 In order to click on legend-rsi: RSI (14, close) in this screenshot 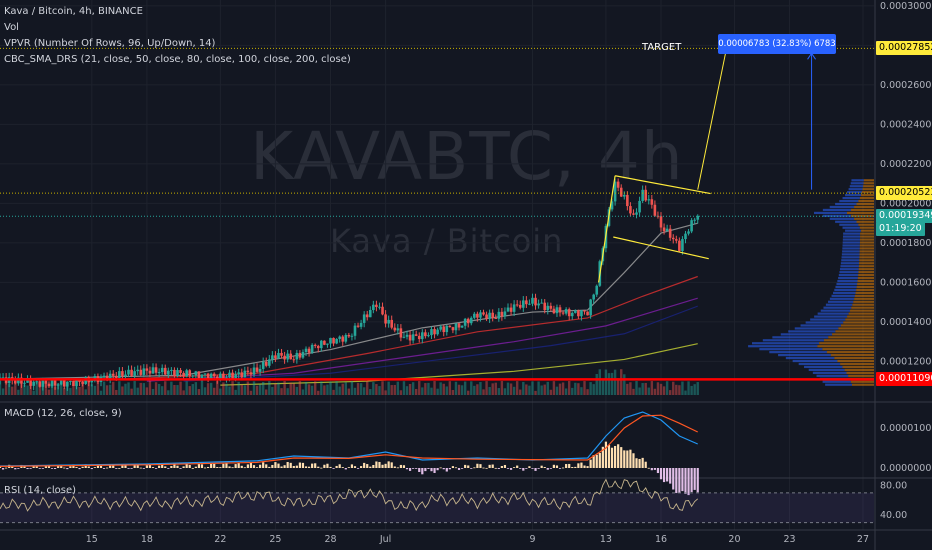, I will do `click(40, 490)`.